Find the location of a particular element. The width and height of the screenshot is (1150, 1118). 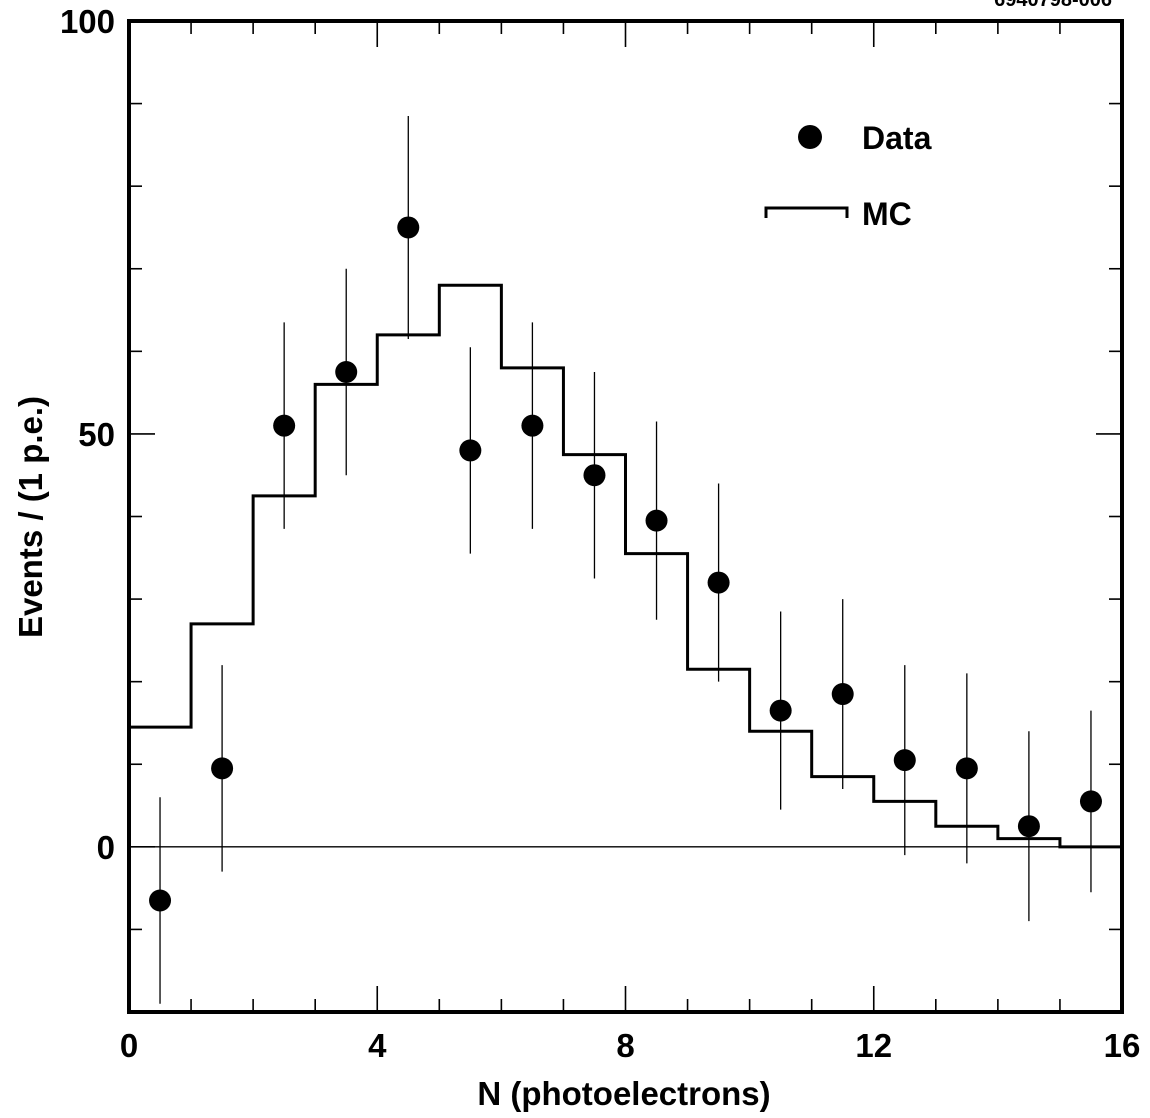

x-tick-label: 8 is located at coordinates (625, 1045).